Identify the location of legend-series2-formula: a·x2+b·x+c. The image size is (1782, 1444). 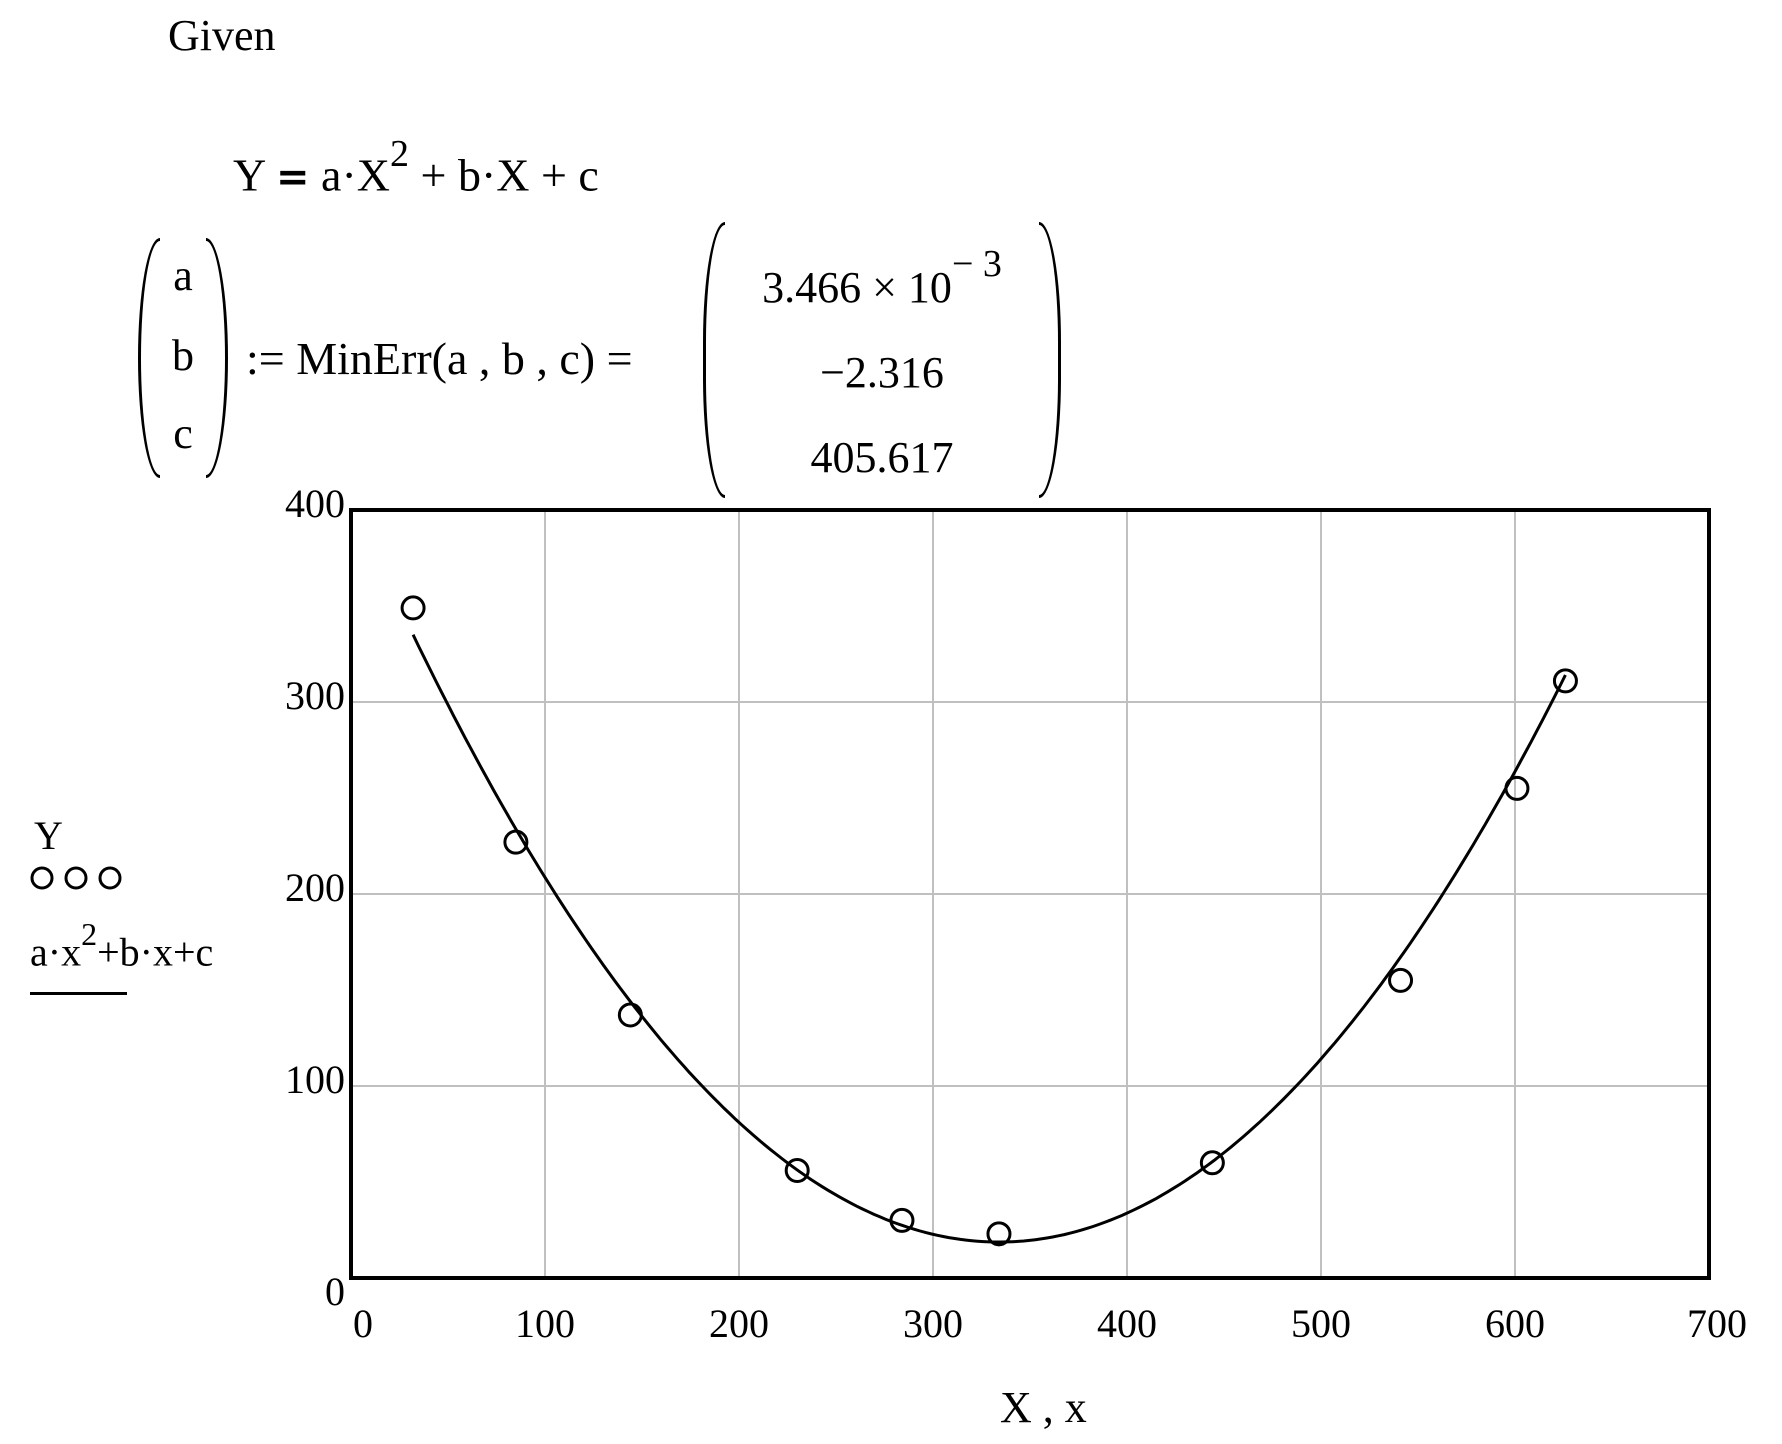
(122, 945).